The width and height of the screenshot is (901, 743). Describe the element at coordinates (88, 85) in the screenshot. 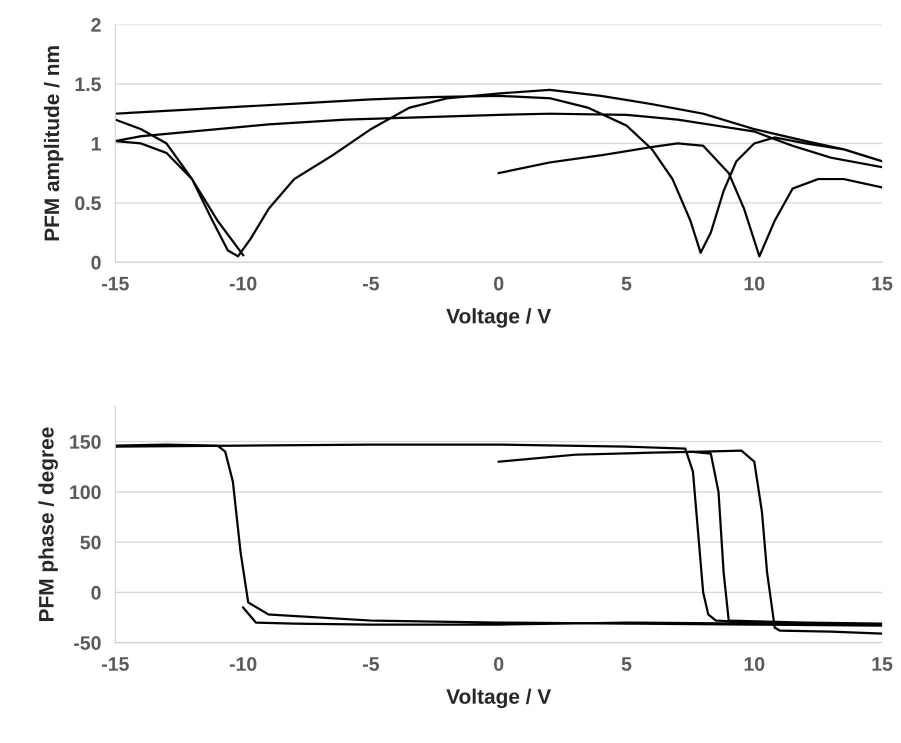

I see `y-tick-label: 1.5` at that location.